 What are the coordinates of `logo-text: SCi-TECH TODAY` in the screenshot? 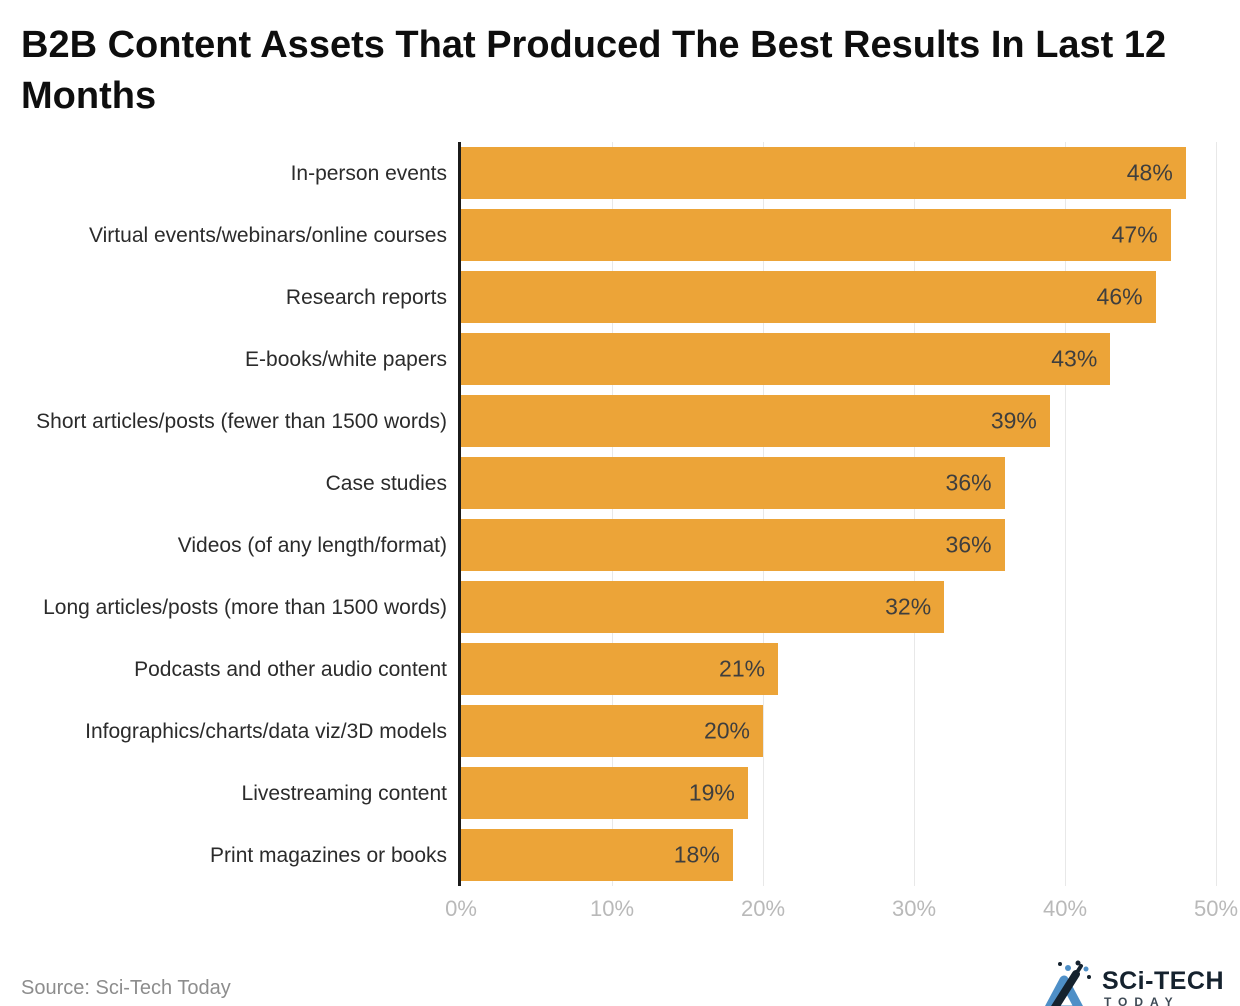 It's located at (1162, 986).